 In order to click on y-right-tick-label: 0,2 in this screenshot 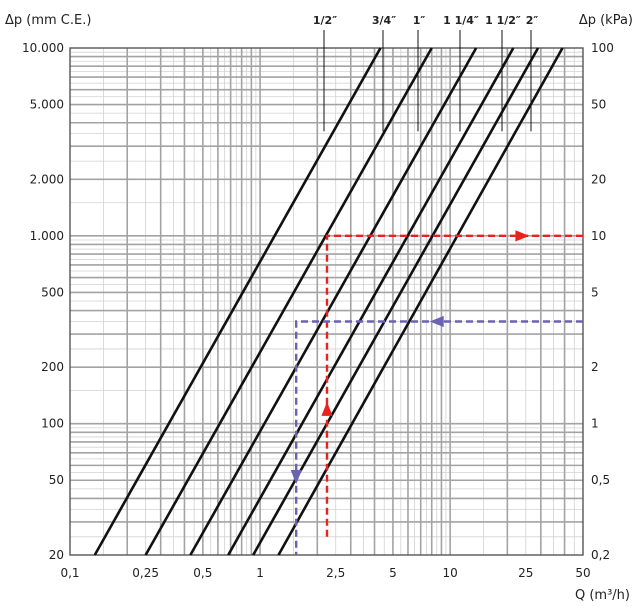, I will do `click(600, 555)`.